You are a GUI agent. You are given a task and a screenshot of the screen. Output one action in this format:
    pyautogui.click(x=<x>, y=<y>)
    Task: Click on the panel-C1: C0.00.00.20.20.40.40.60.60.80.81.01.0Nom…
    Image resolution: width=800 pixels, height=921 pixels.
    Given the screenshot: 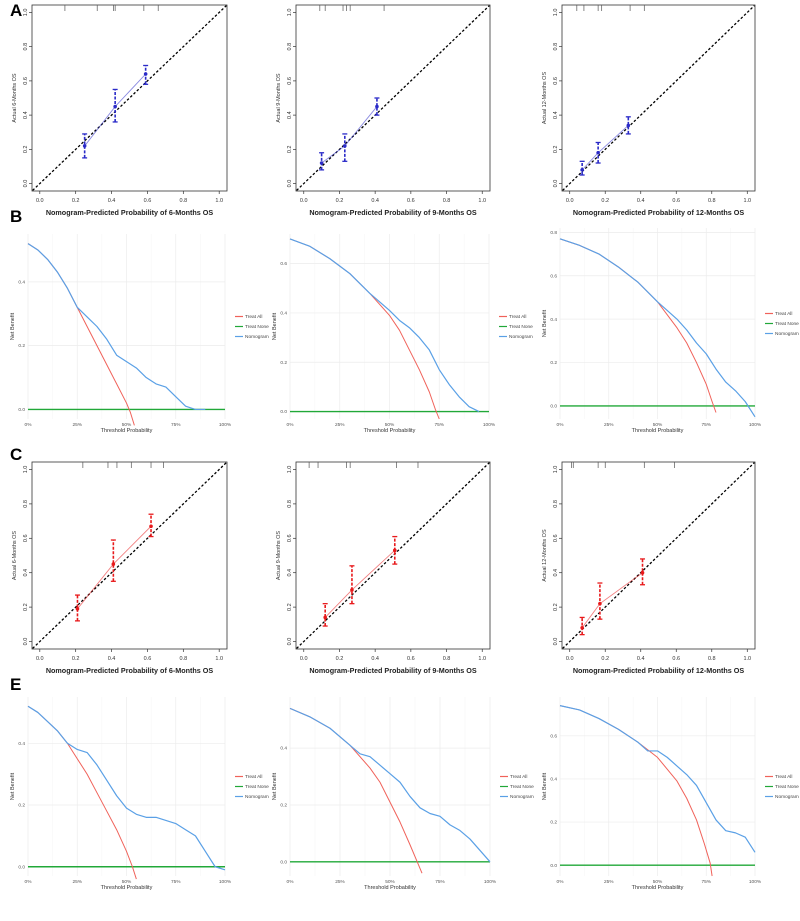 What is the action you would take?
    pyautogui.click(x=119, y=560)
    